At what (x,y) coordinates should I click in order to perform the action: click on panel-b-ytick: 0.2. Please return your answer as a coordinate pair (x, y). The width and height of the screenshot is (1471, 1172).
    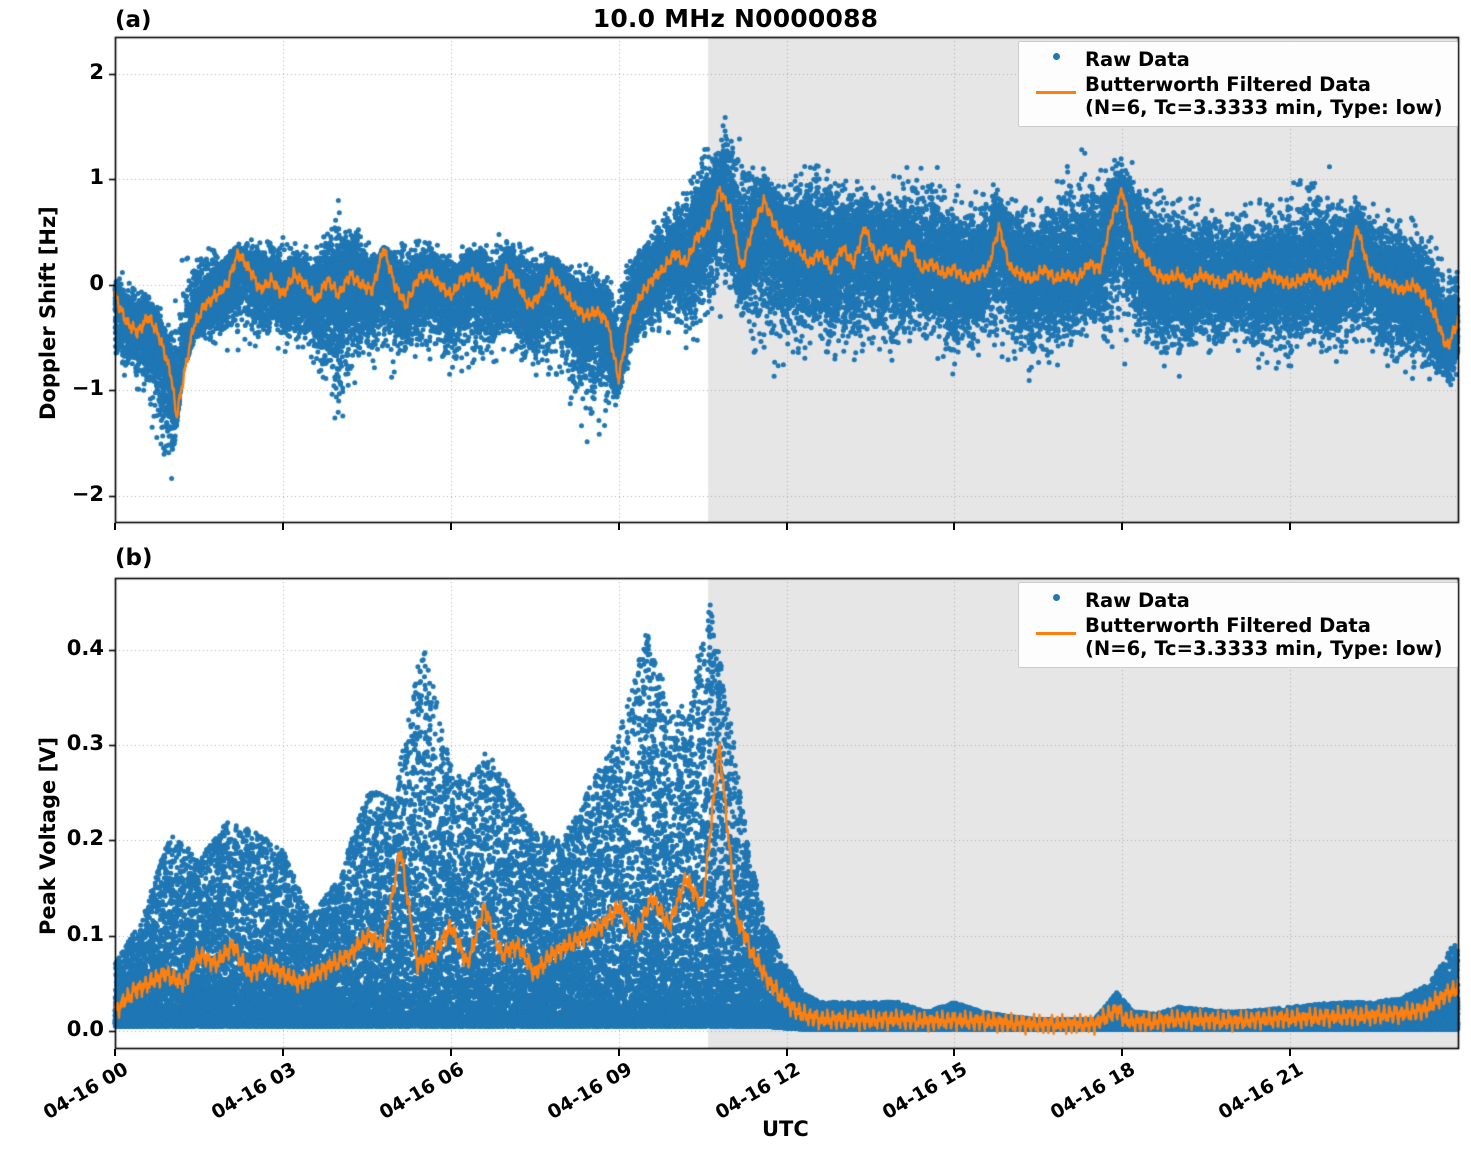
    Looking at the image, I should click on (85, 838).